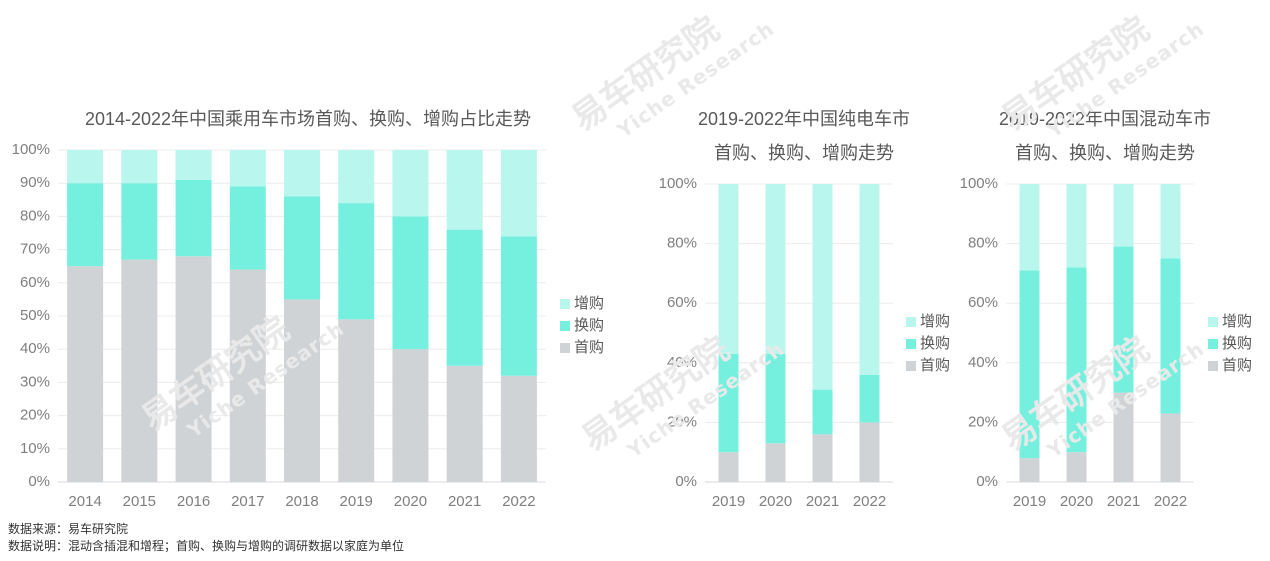  Describe the element at coordinates (139, 221) in the screenshot. I see `bar-换购-2015` at that location.